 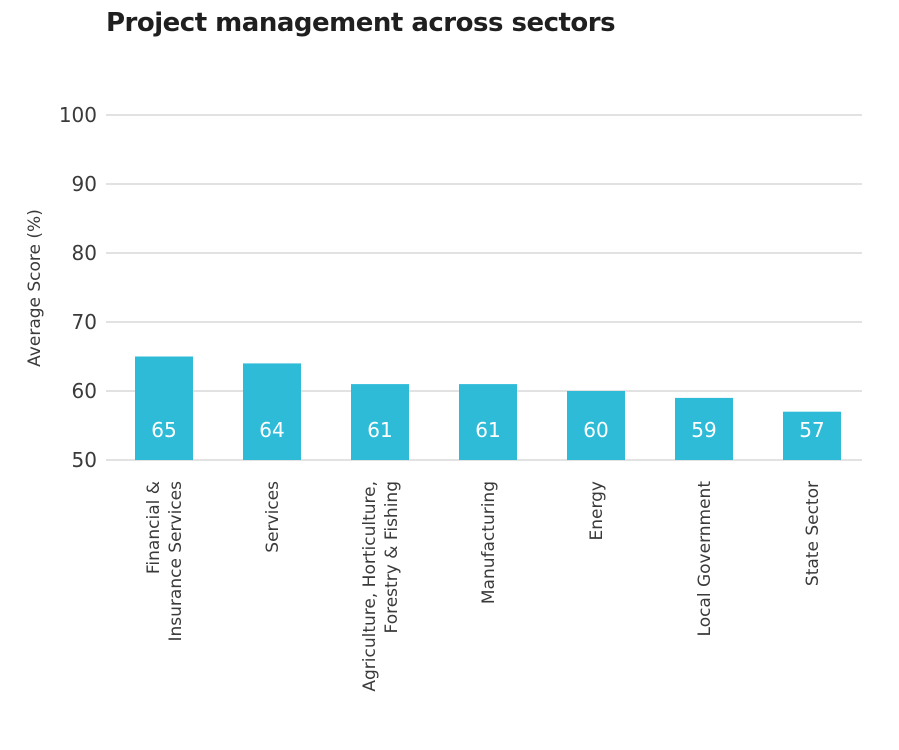 I want to click on x-category-label: Services, so click(x=273, y=517).